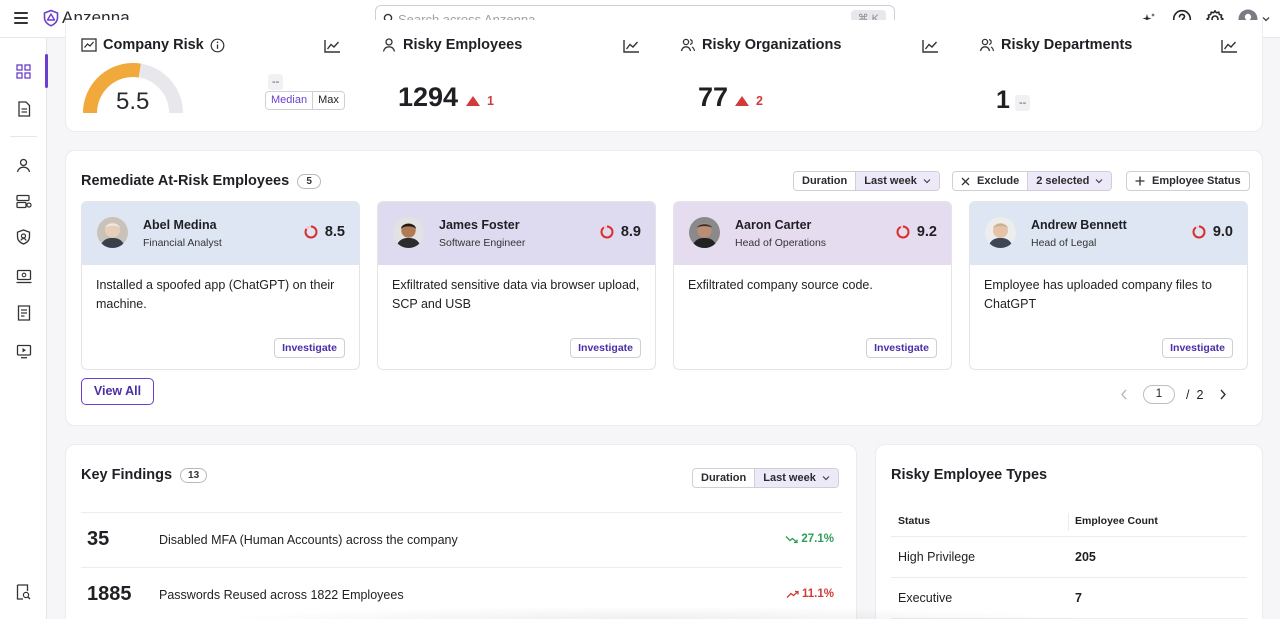 This screenshot has width=1280, height=619. What do you see at coordinates (1064, 243) in the screenshot?
I see `employee-role: Head of Legal` at bounding box center [1064, 243].